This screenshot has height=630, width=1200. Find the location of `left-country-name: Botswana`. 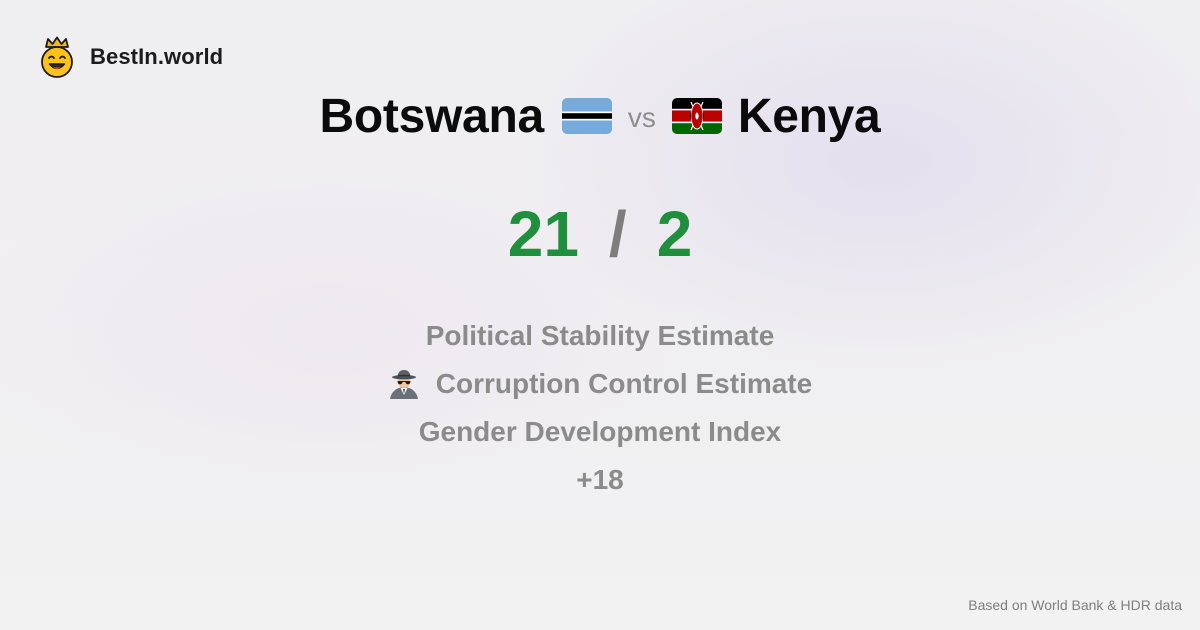

left-country-name: Botswana is located at coordinates (432, 116).